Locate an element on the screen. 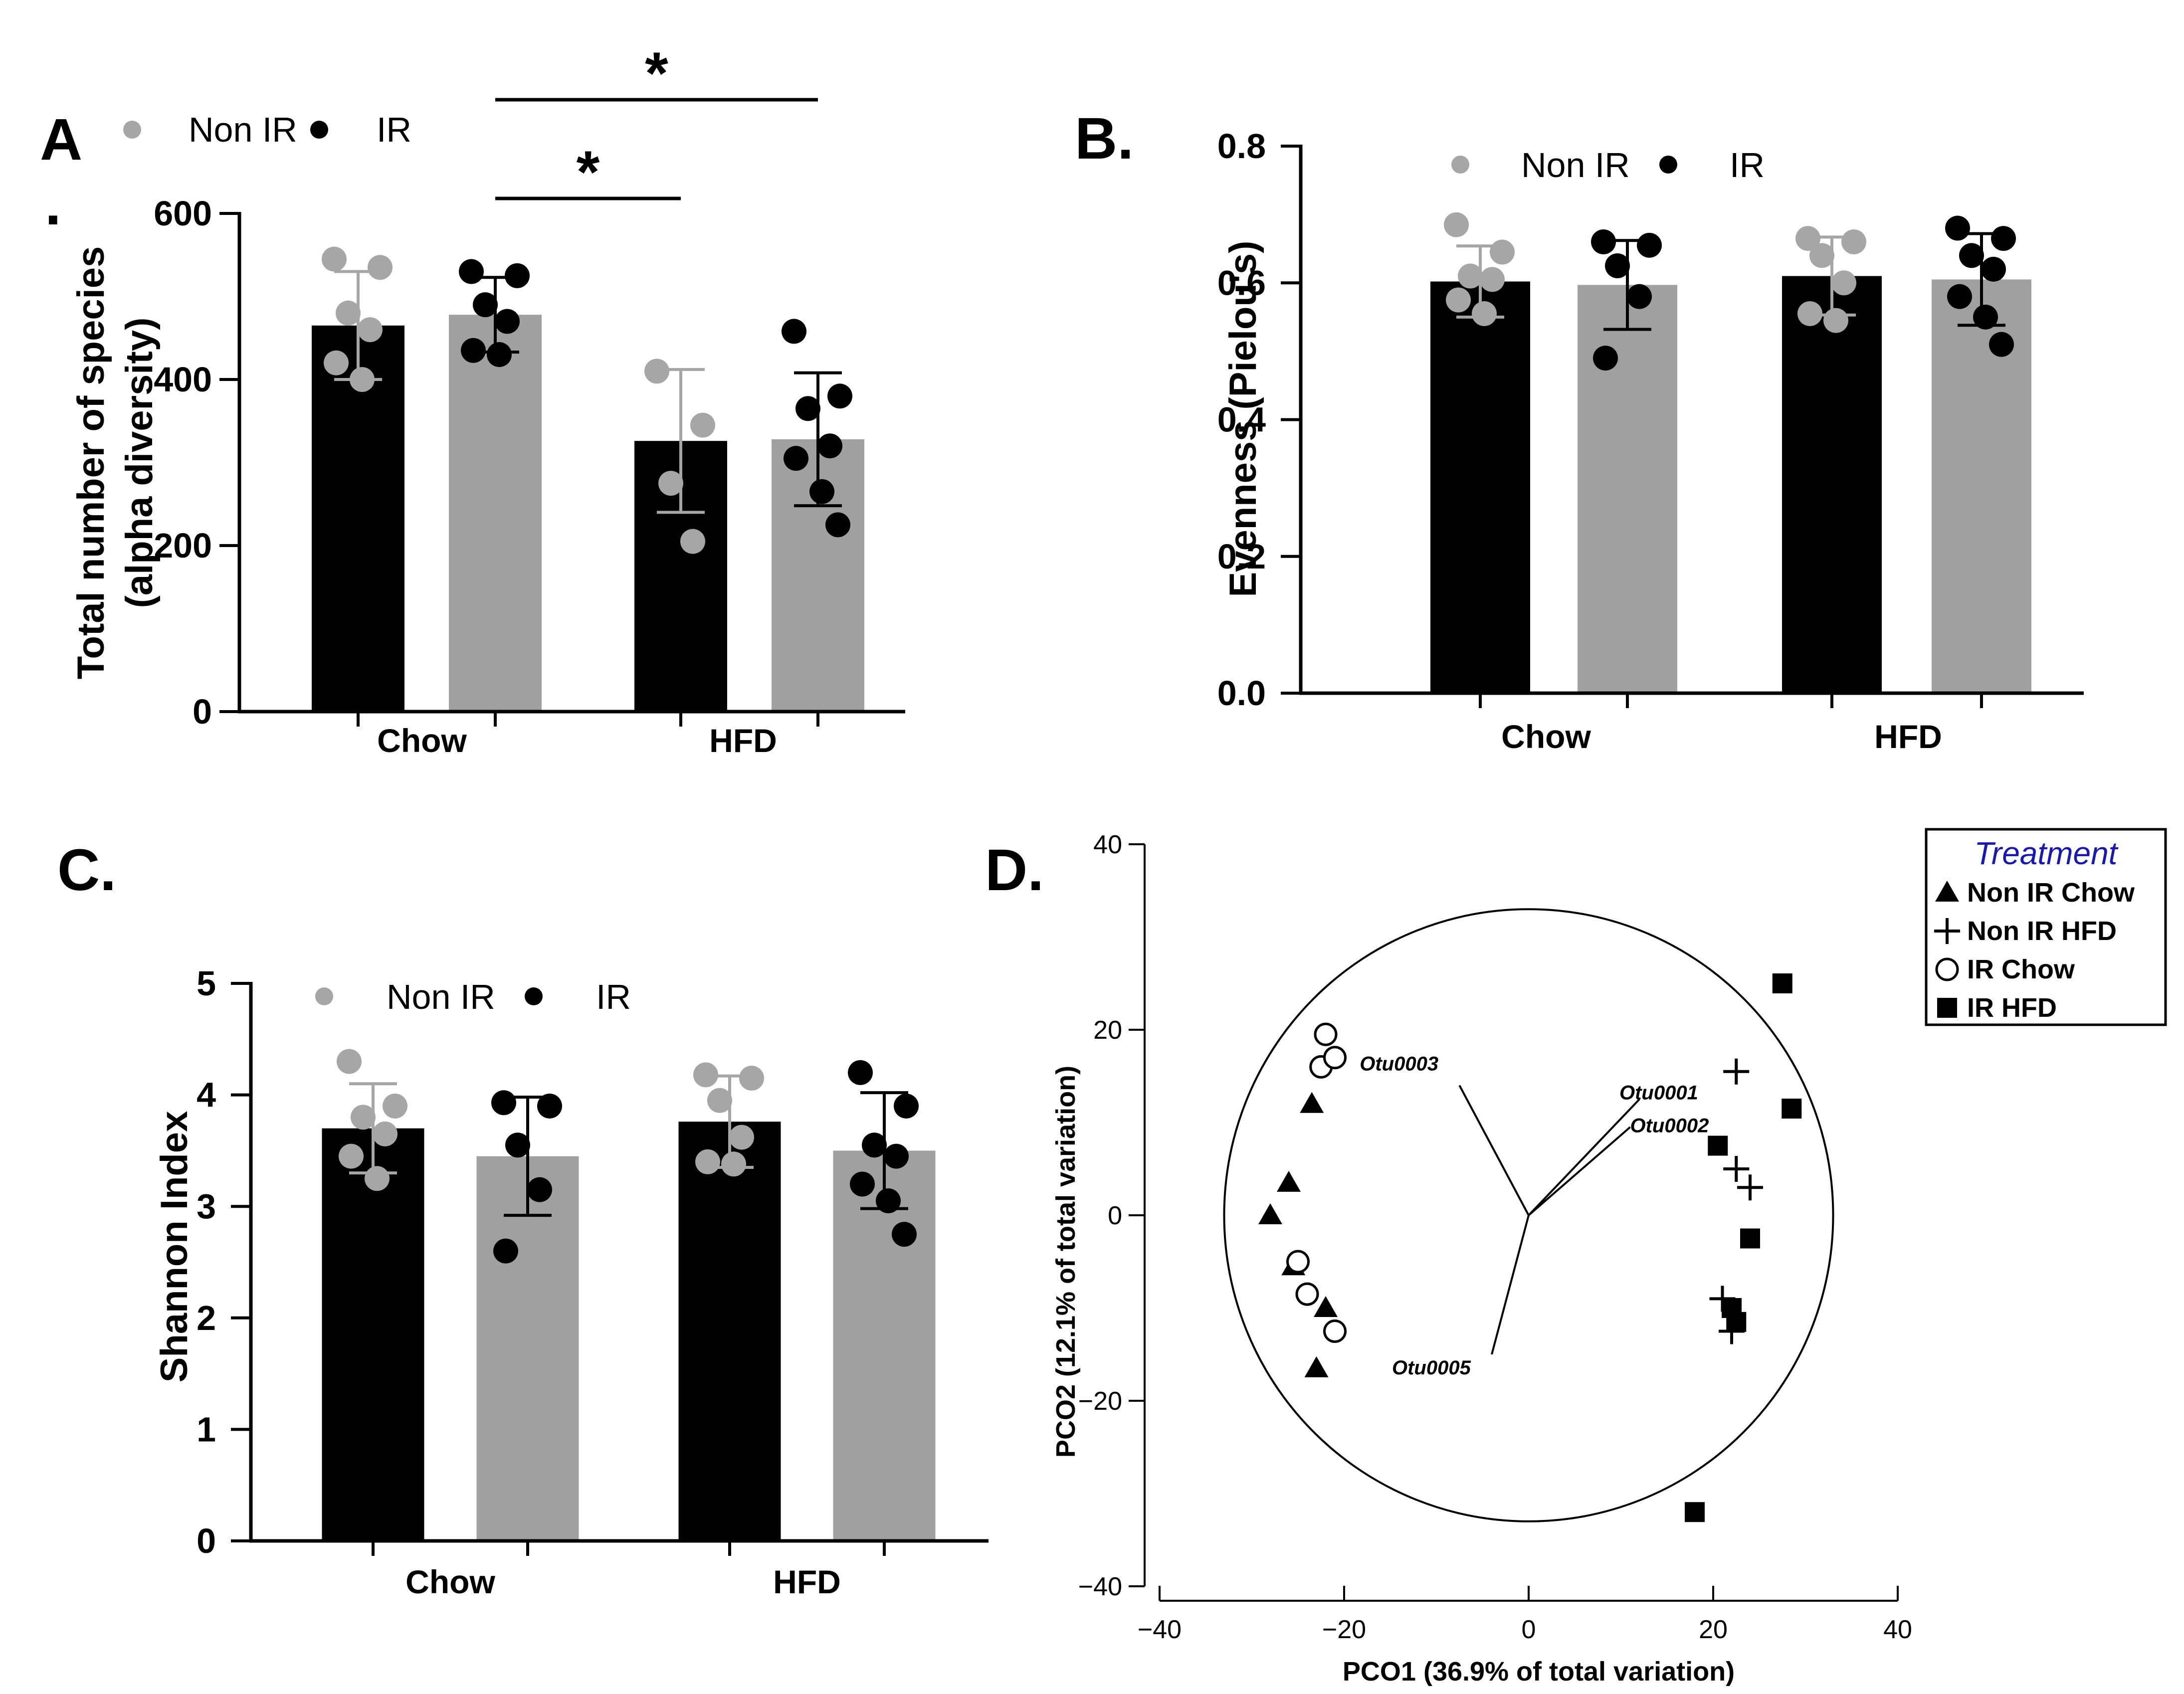  legend-marker is located at coordinates (1947, 1008).